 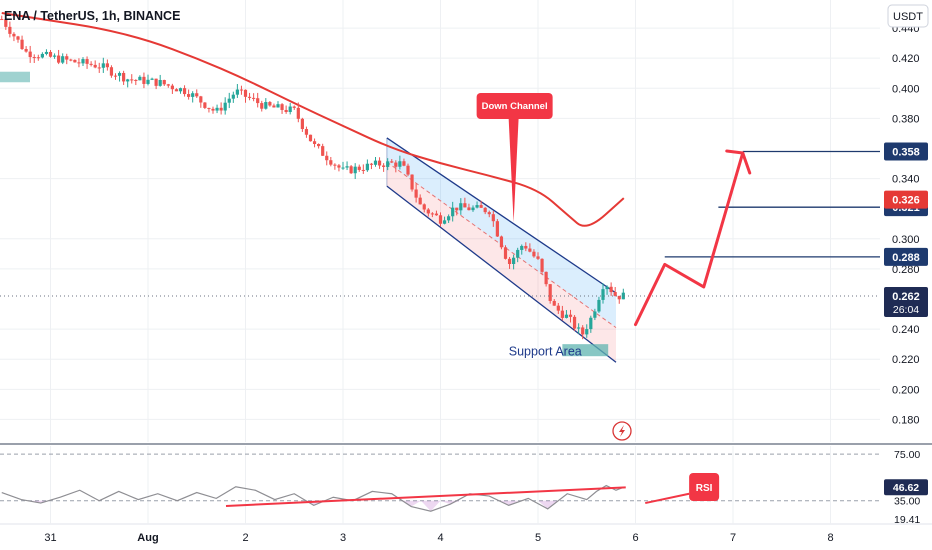 I want to click on rsi-series, so click(x=345, y=498).